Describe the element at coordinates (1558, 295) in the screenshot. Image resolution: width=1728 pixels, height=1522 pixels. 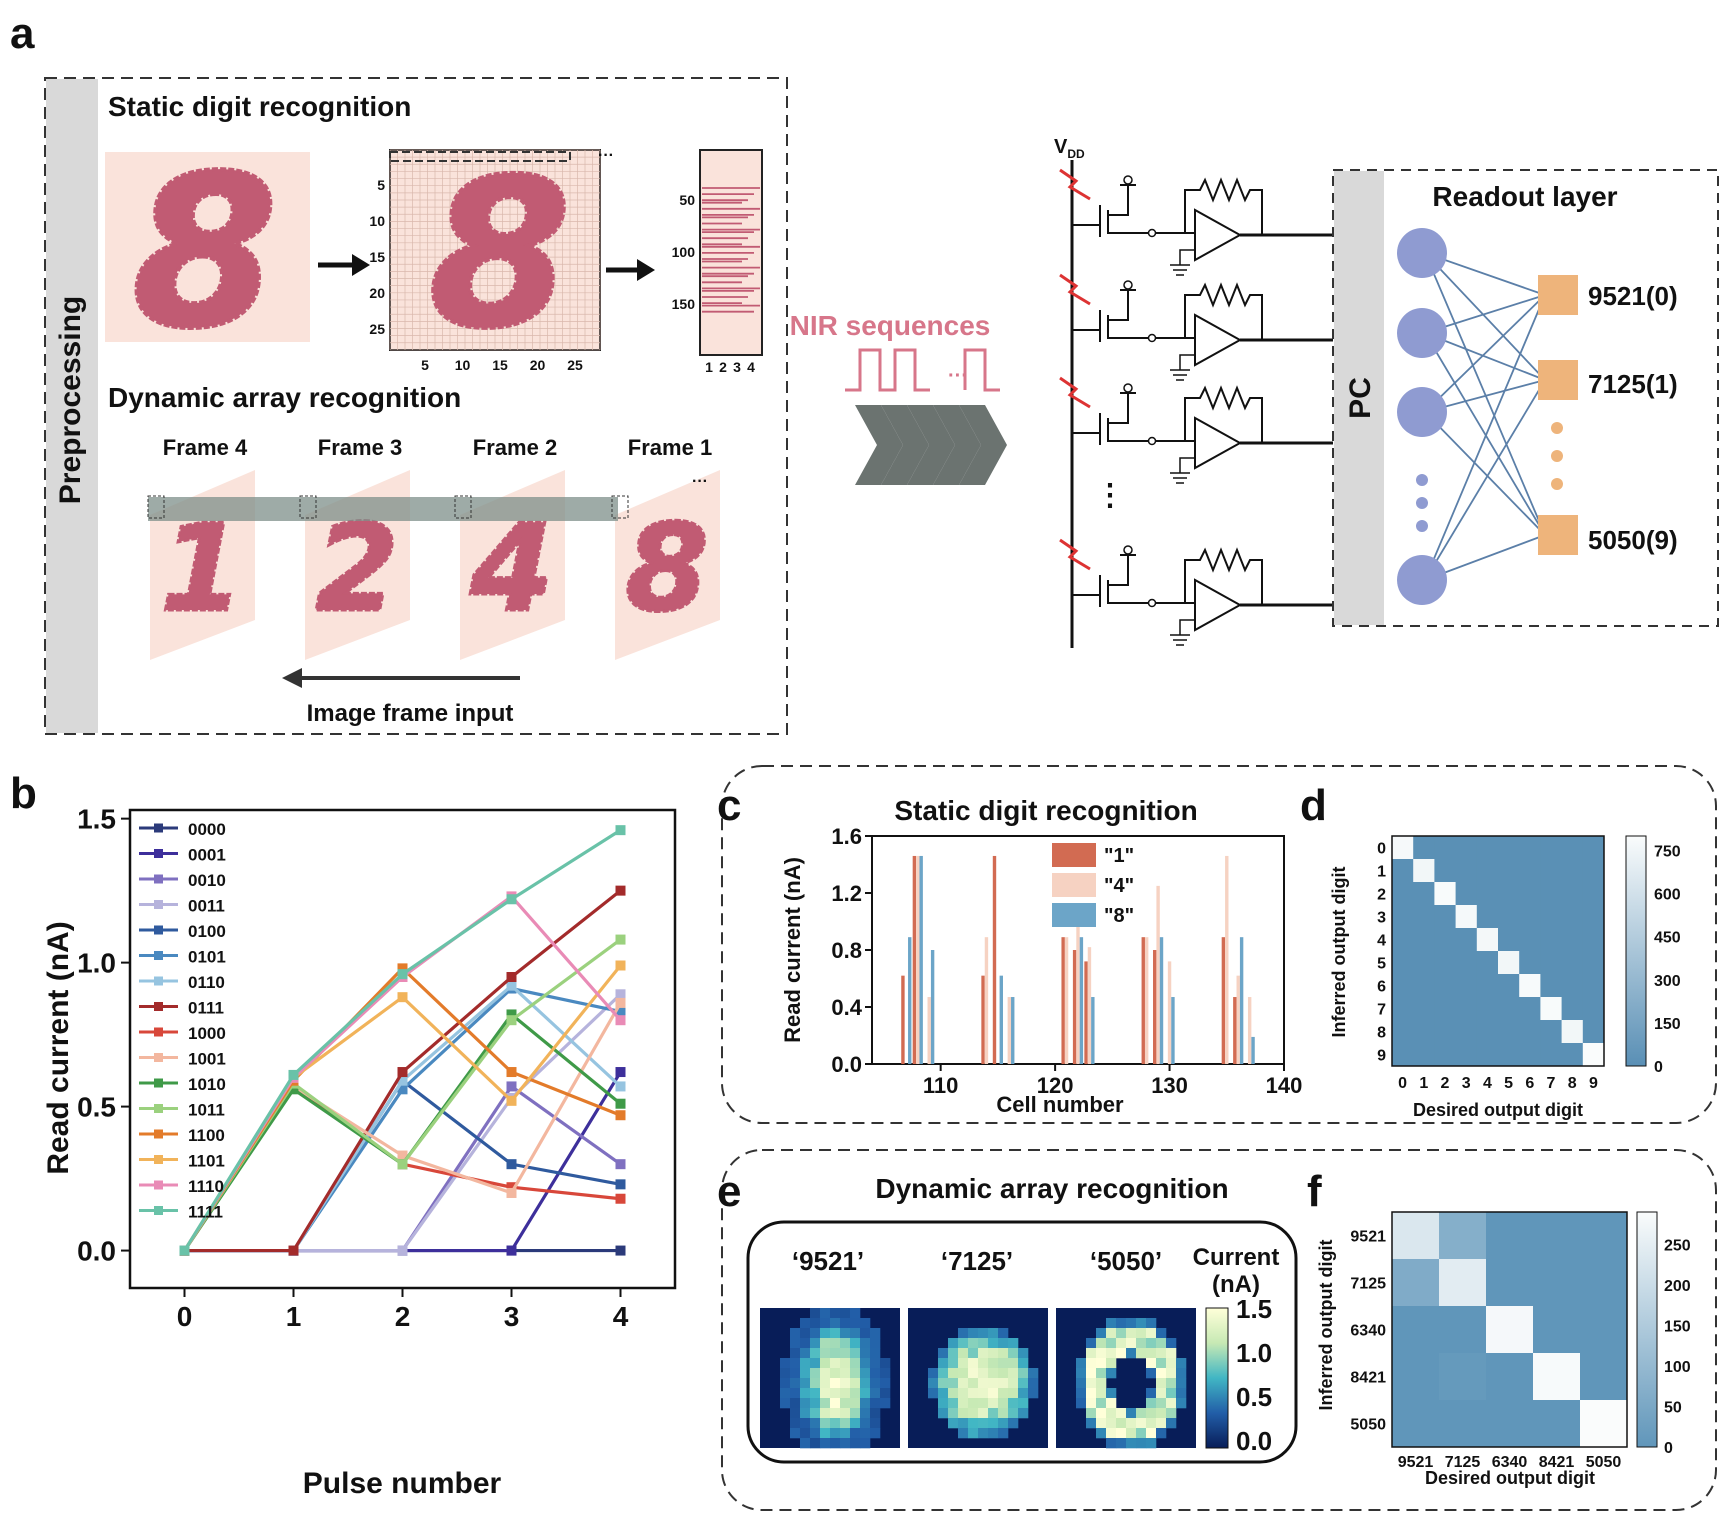
I see `output-node` at that location.